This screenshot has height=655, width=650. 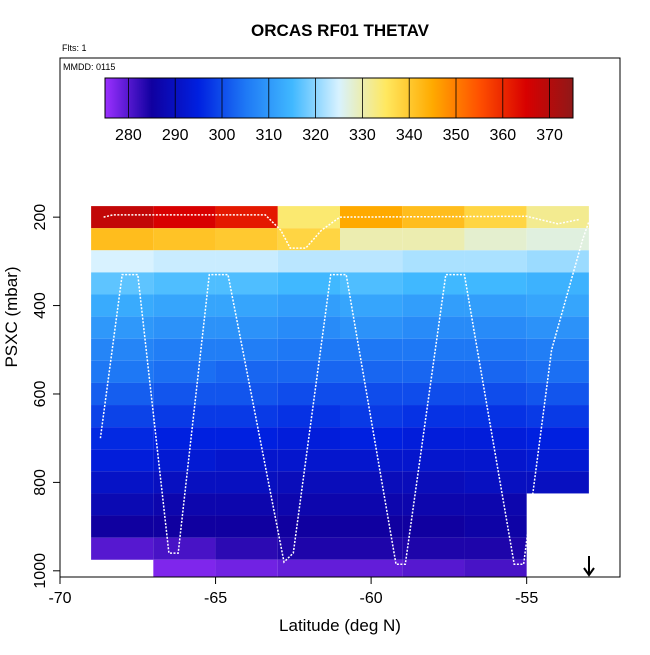 What do you see at coordinates (340, 30) in the screenshot?
I see `chart-title: ORCAS RF01 THETAV` at bounding box center [340, 30].